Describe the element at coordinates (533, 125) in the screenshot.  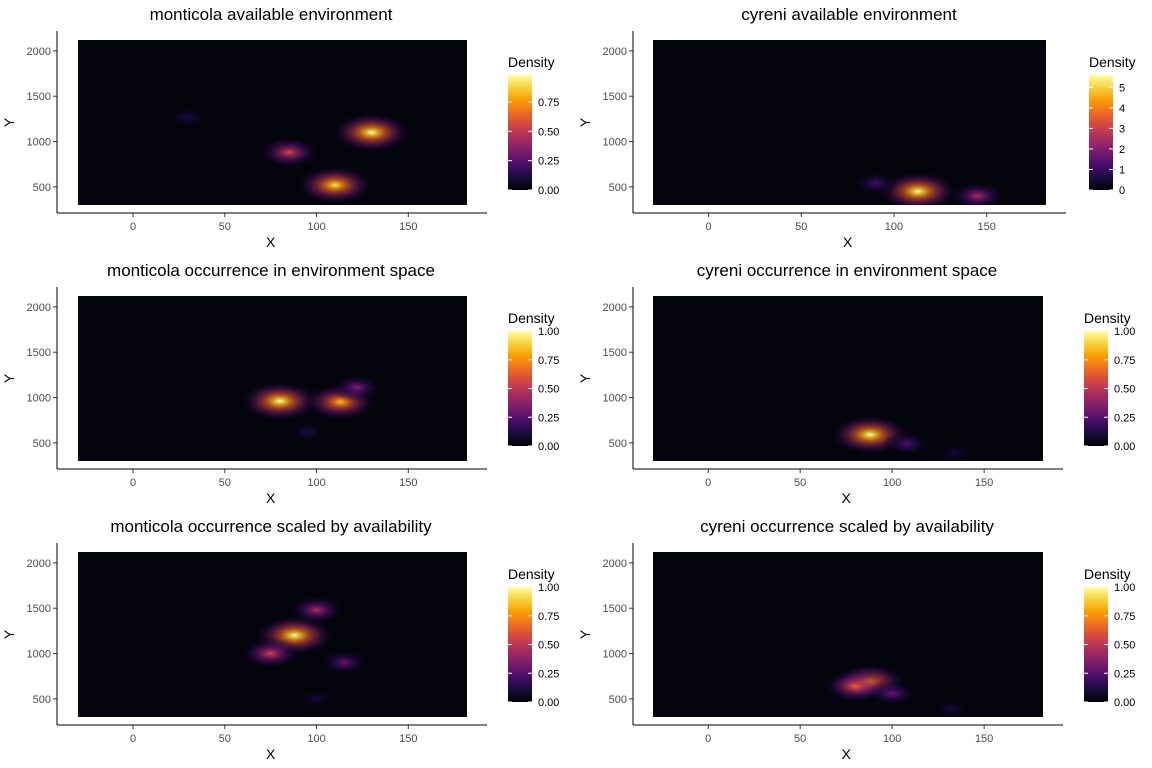
I see `legend: Density 0.00 0.25 0.50 0.75` at that location.